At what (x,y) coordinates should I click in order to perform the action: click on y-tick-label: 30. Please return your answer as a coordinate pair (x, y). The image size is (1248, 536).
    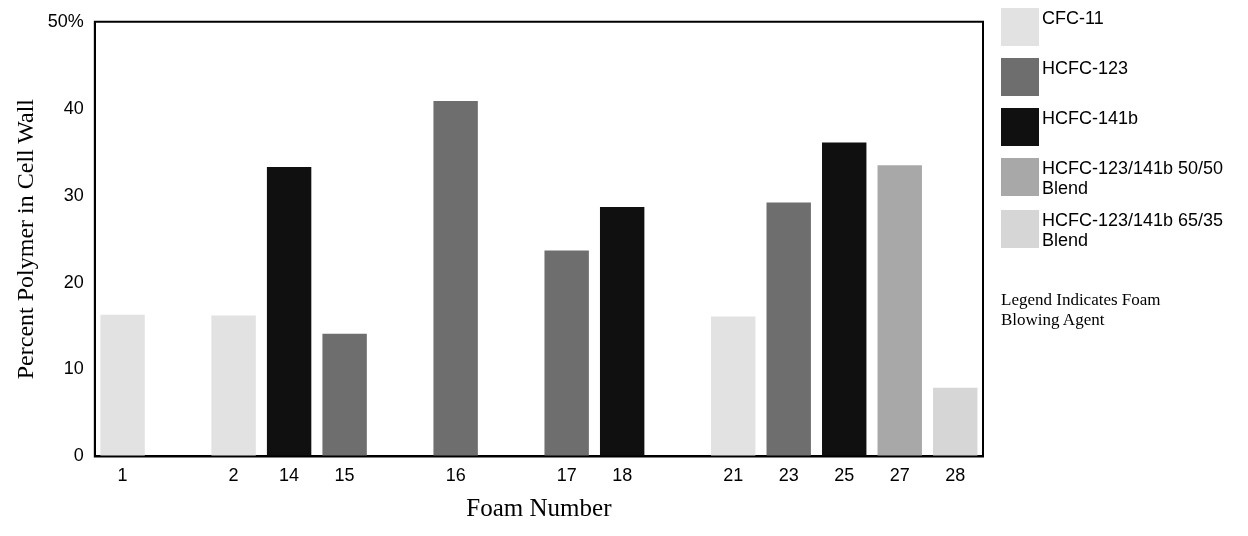
    Looking at the image, I should click on (73, 194).